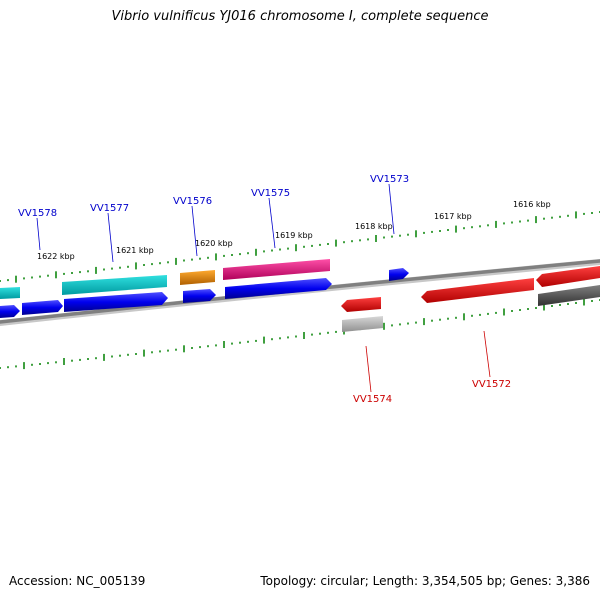 This screenshot has width=600, height=600. I want to click on gene-arrow-vv1577-cyan, so click(114, 285).